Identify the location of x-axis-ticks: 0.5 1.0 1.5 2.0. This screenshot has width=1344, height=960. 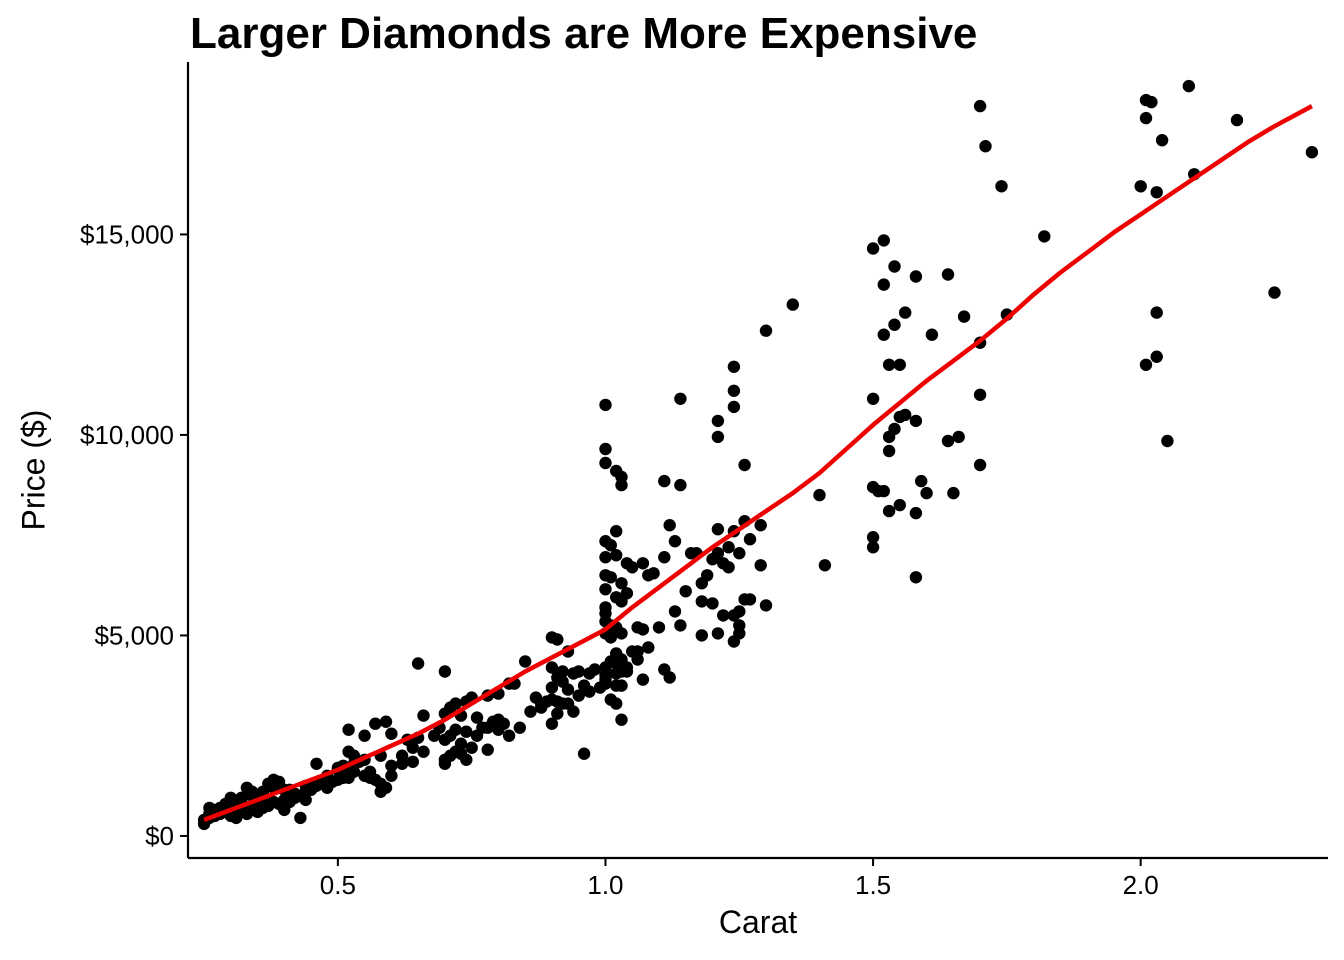
(739, 879).